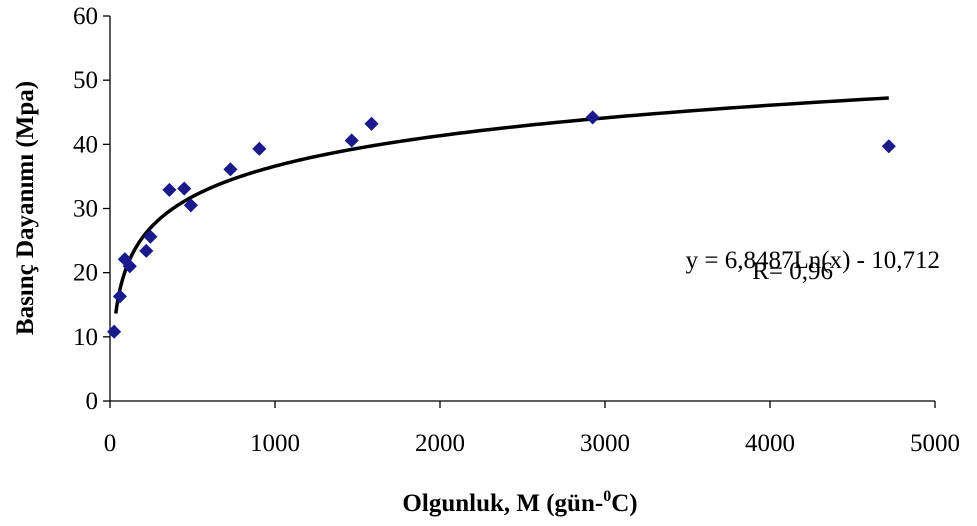  Describe the element at coordinates (532, 429) in the screenshot. I see `x-ticks: 0 1000 2000 3000 4000 5000` at that location.